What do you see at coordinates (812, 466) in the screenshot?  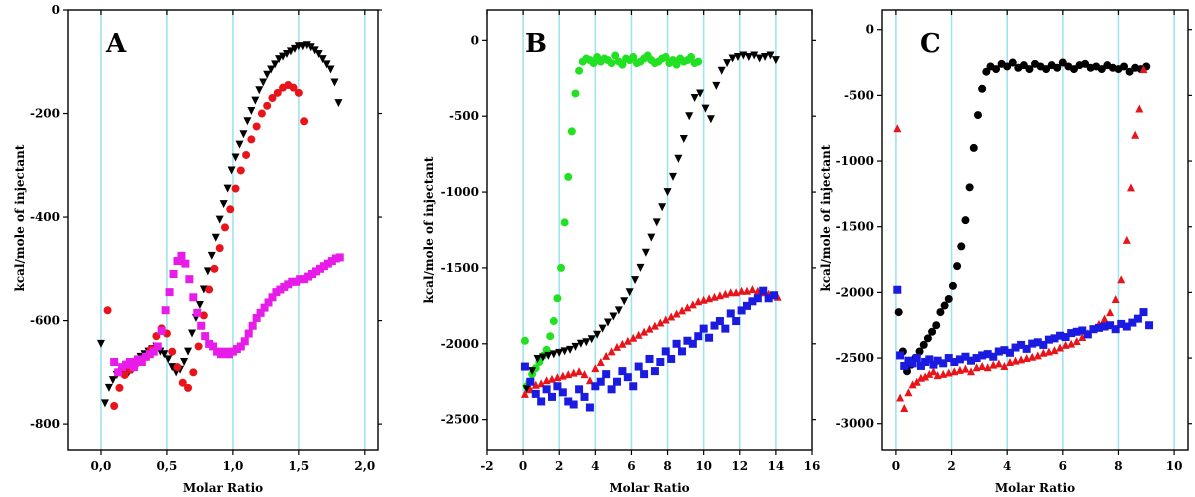 I see `x-tick-label: 16` at bounding box center [812, 466].